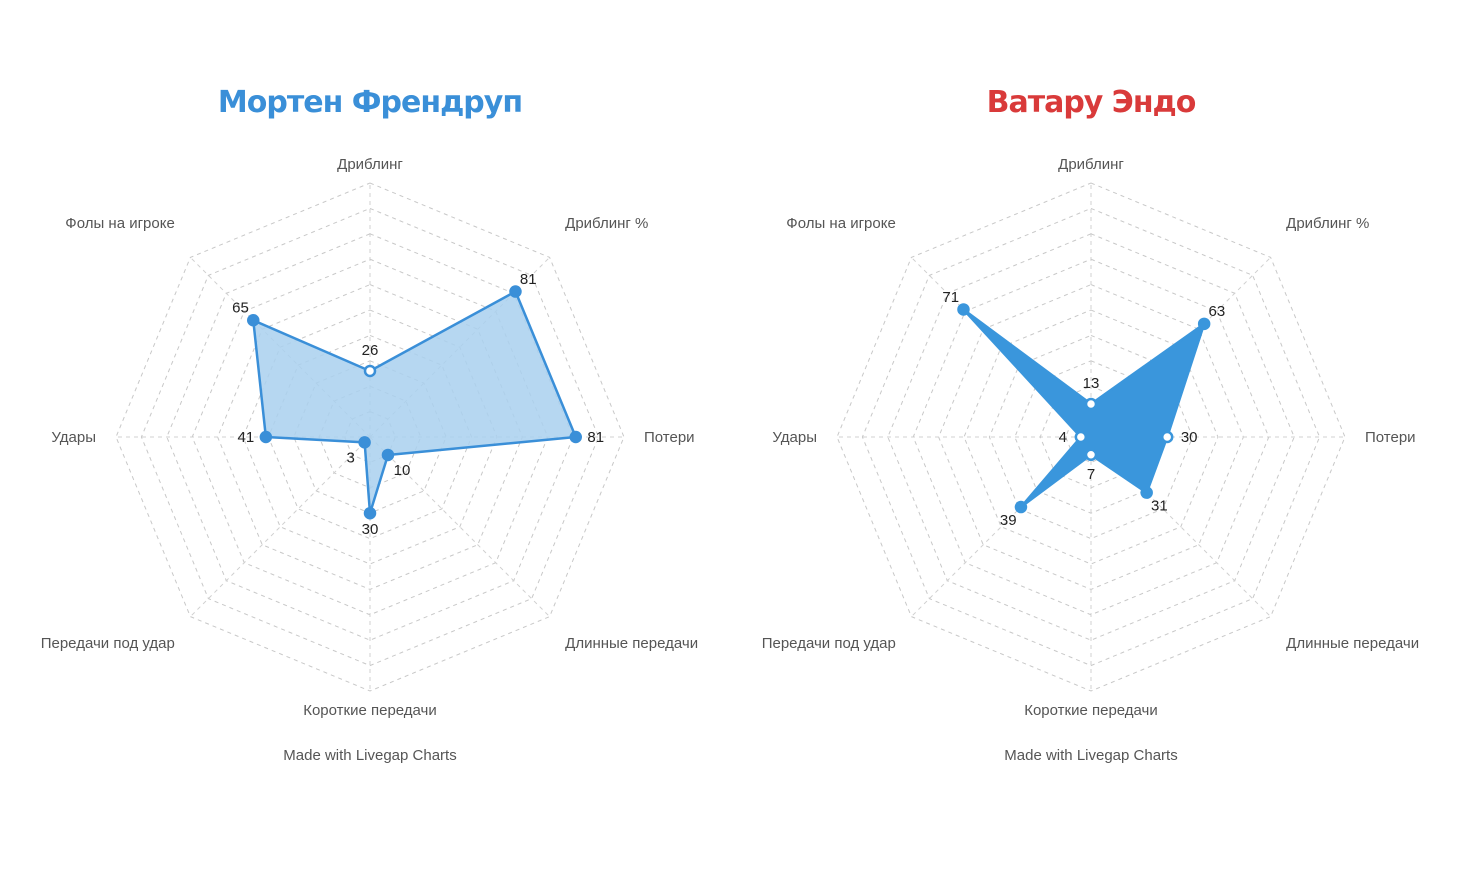  What do you see at coordinates (246, 437) in the screenshot?
I see `value-label-shots: 41` at bounding box center [246, 437].